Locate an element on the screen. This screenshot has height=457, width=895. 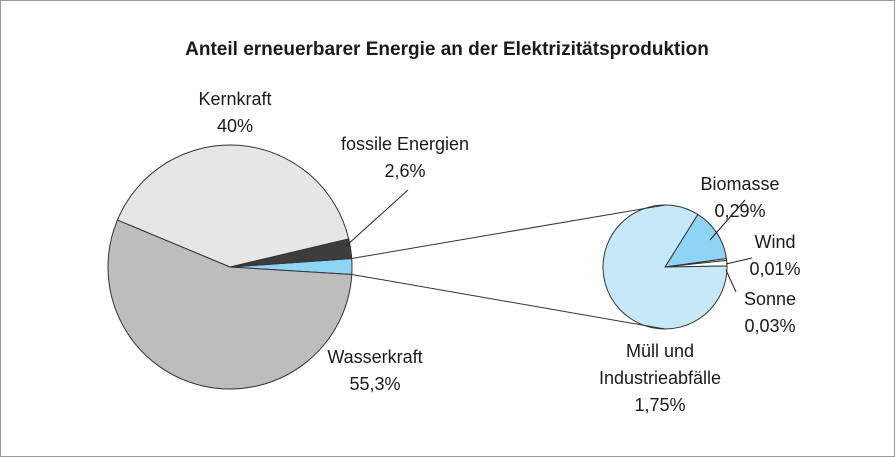
category-label: Sonne is located at coordinates (770, 299).